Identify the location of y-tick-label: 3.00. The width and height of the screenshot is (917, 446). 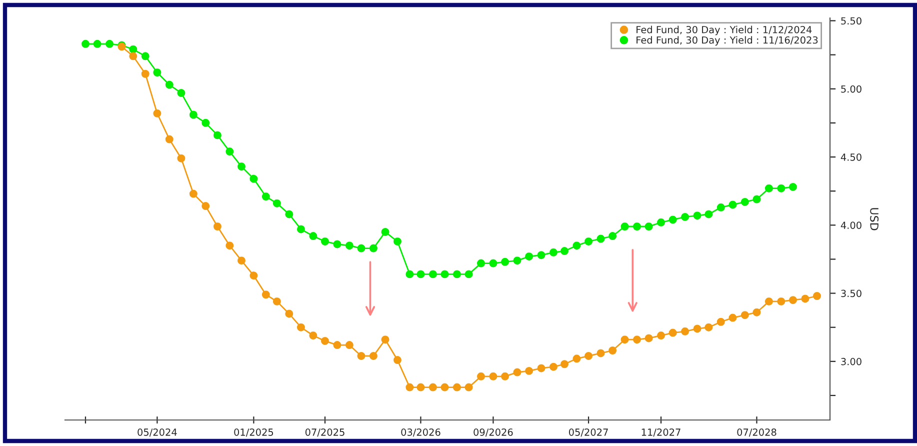
(851, 362).